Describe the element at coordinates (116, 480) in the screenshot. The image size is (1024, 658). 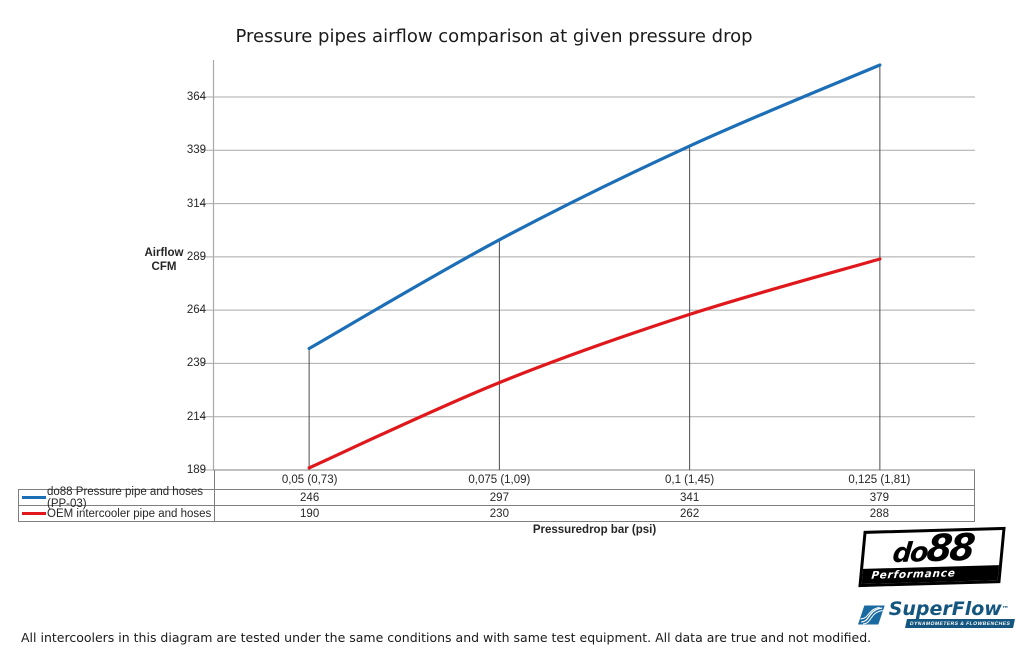
I see `table-corner-blank` at that location.